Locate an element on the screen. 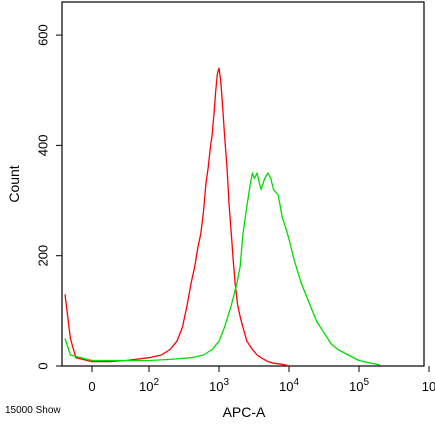 The image size is (435, 425). y-tick-label: 400 is located at coordinates (42, 146).